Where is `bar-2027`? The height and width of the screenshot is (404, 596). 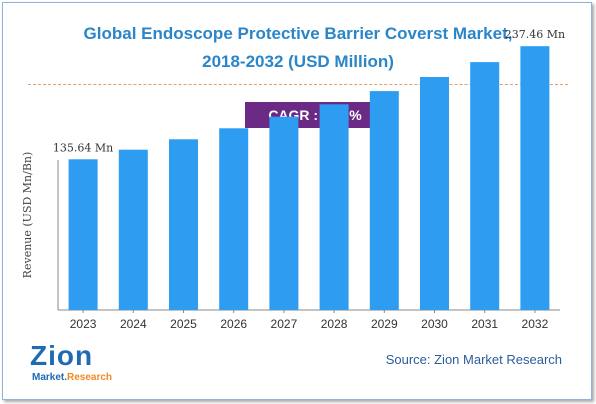 bar-2027 is located at coordinates (284, 213).